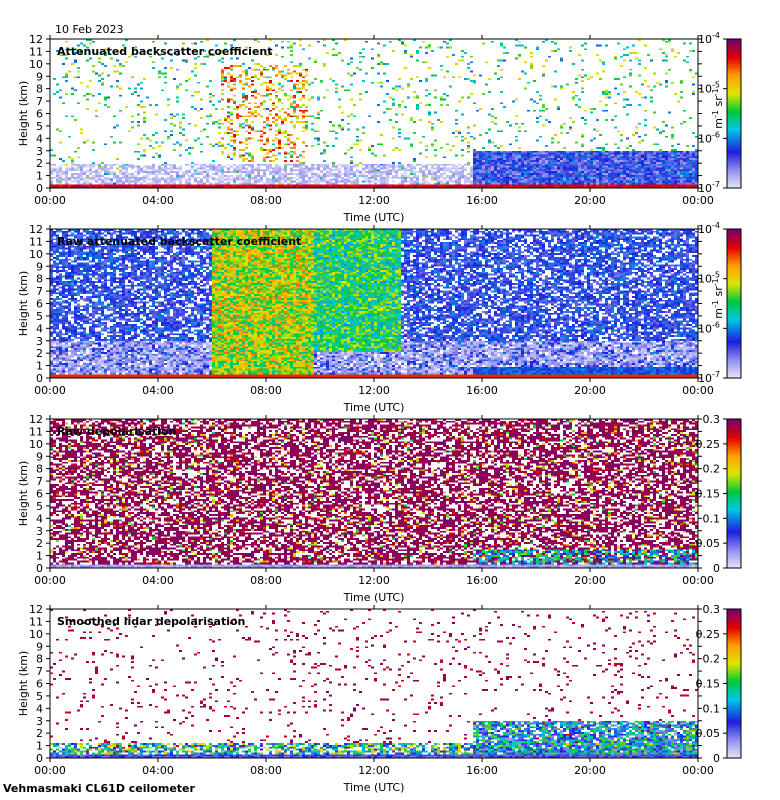 The image size is (780, 800). I want to click on colorbar-tick-label: 10⁻⁵, so click(709, 278).